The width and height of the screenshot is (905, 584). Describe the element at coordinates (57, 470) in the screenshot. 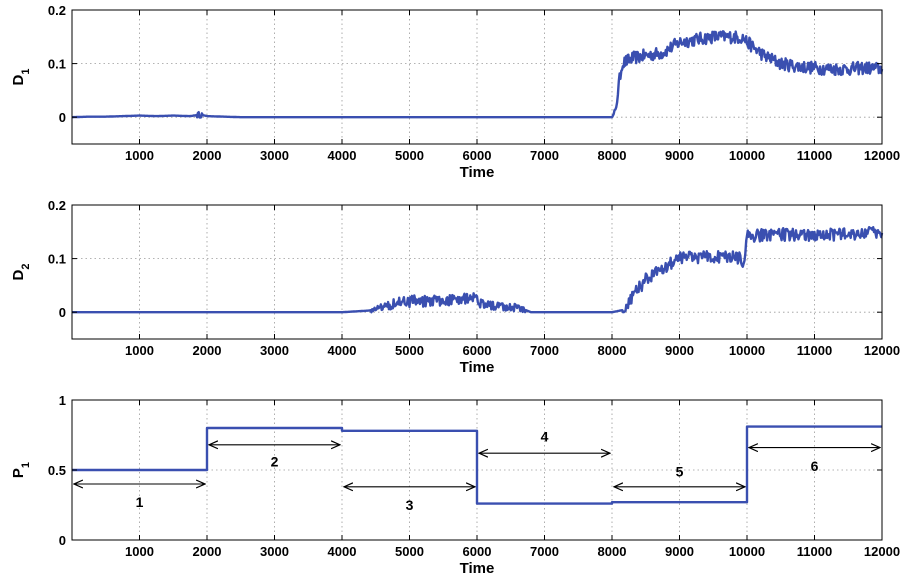

I see `y-tick-label: 0.5` at that location.